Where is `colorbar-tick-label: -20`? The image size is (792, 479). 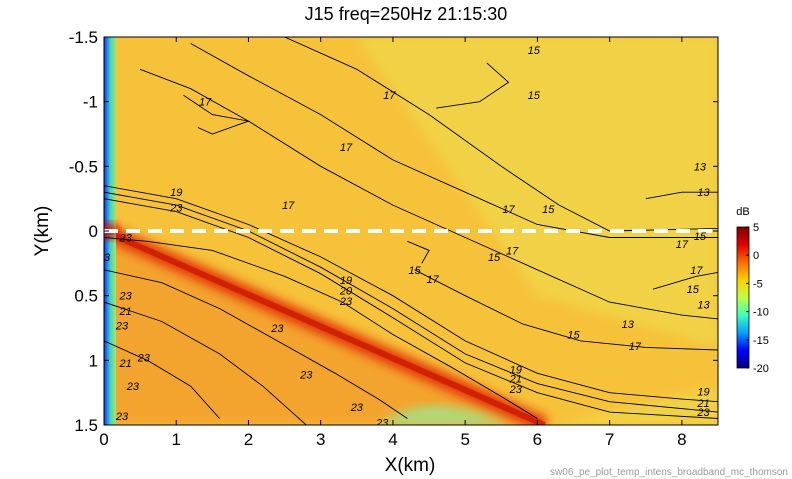
colorbar-tick-label: -20 is located at coordinates (761, 369).